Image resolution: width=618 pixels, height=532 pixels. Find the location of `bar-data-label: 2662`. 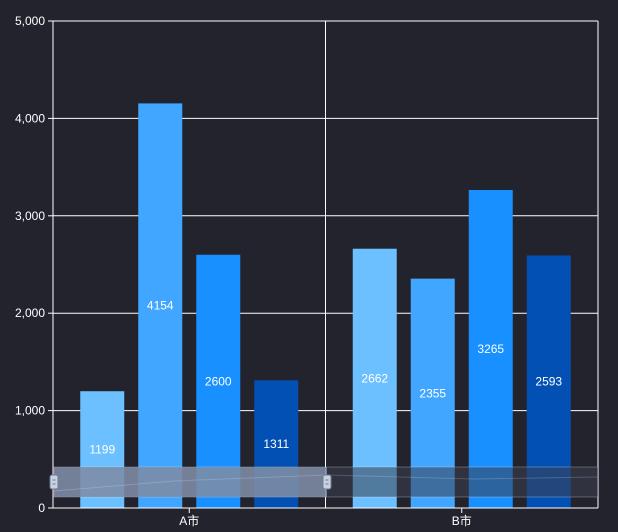

bar-data-label: 2662 is located at coordinates (374, 378).